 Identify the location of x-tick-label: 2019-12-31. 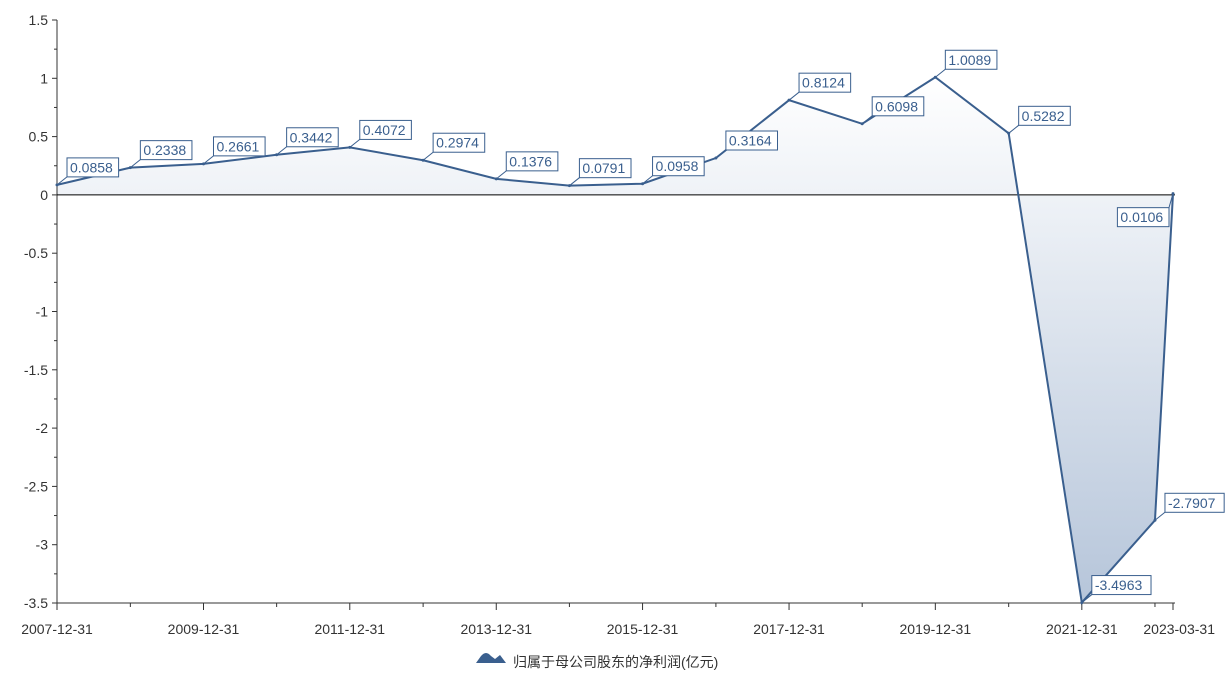
(936, 629).